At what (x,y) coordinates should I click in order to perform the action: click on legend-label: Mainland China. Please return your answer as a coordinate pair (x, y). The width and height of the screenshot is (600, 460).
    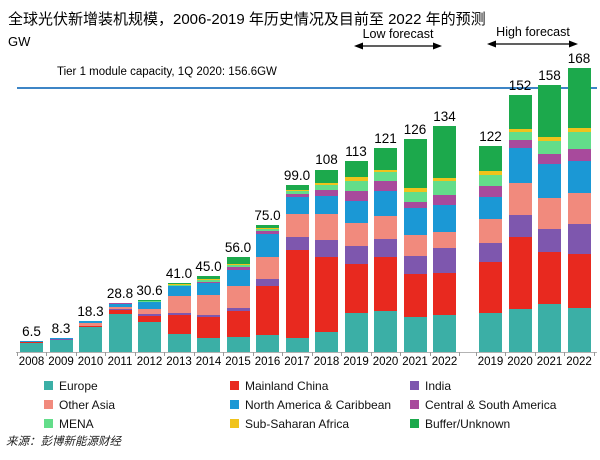
    Looking at the image, I should click on (287, 385).